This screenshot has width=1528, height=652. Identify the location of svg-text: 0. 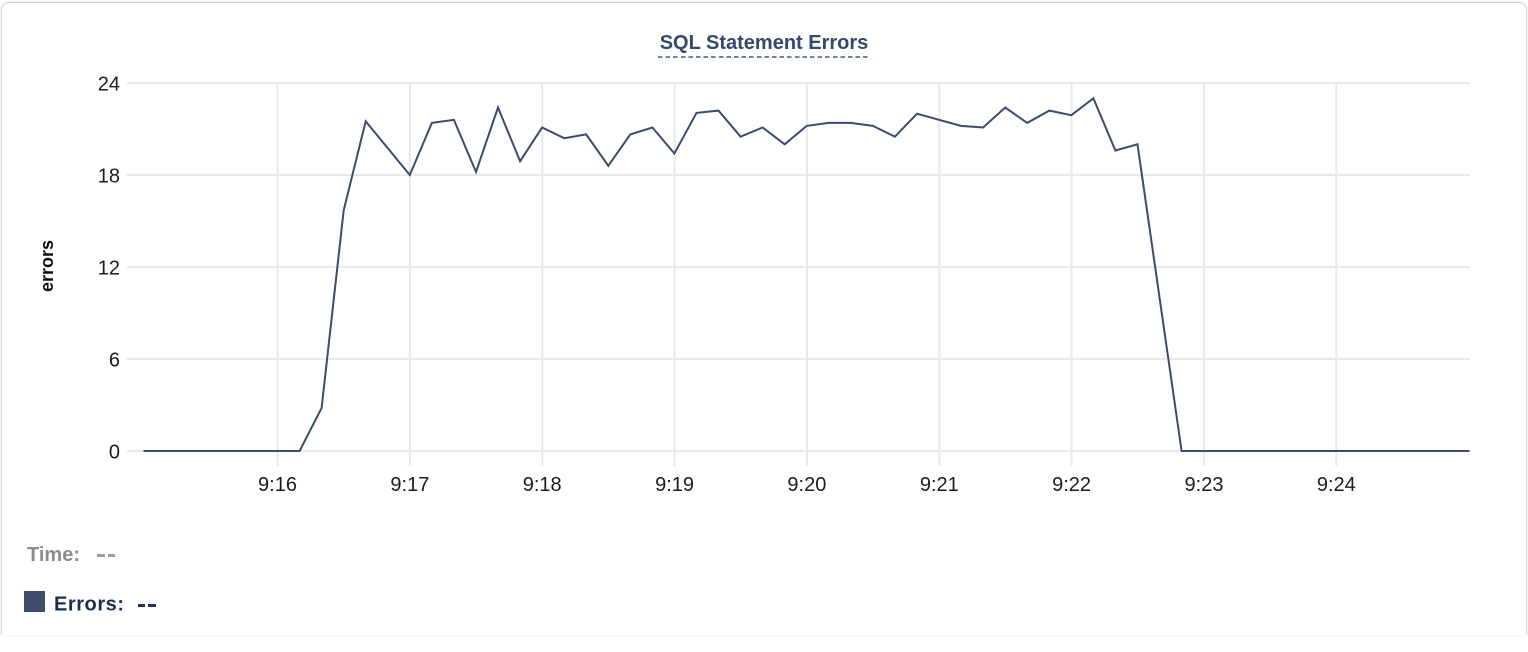
(114, 452).